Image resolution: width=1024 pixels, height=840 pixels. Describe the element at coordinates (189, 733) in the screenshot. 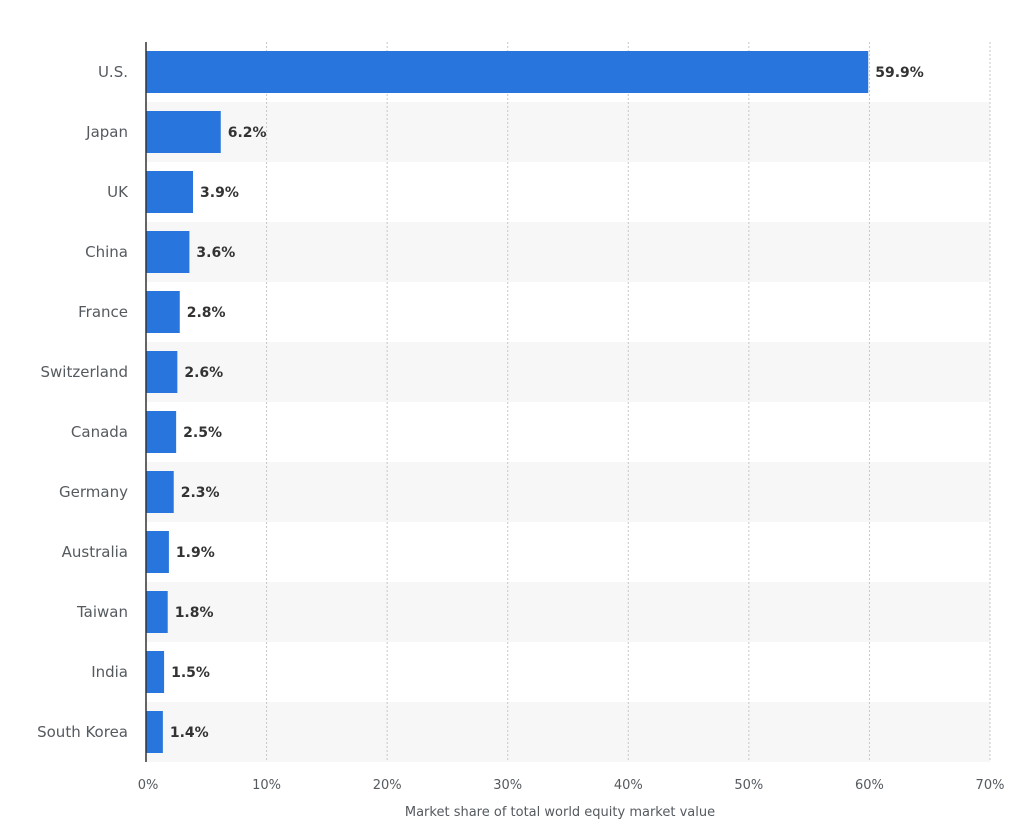

I see `value-label: 1.4%` at that location.